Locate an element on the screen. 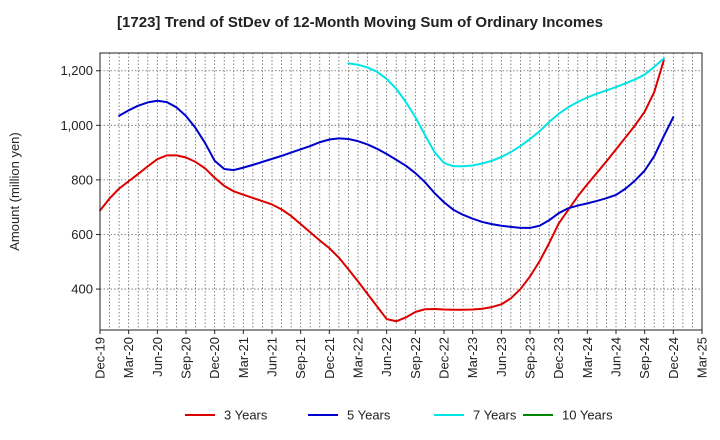 This screenshot has height=440, width=720. y-tick-label: 800 is located at coordinates (82, 179).